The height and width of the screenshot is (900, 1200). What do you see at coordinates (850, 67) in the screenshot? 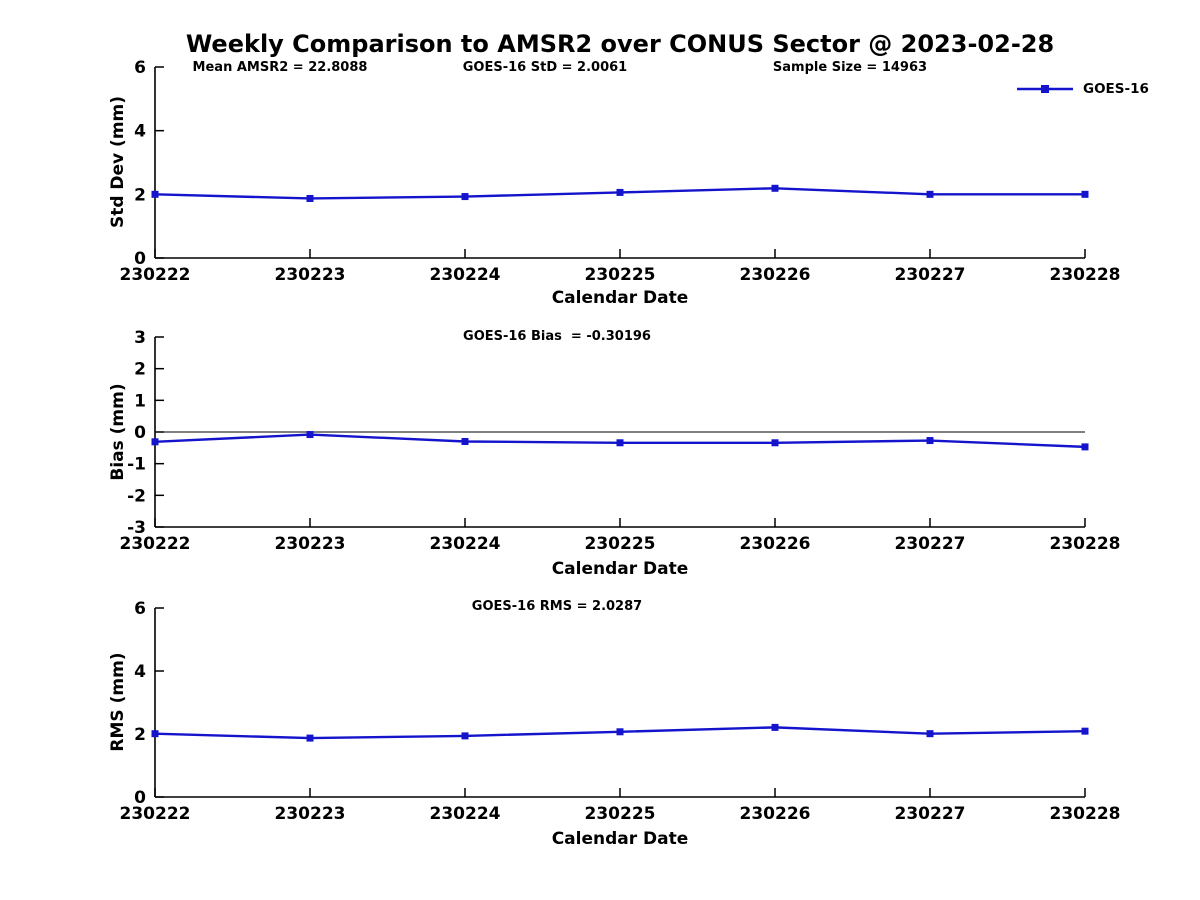
I see `annotation-sample-size: Sample Size = 14963` at bounding box center [850, 67].